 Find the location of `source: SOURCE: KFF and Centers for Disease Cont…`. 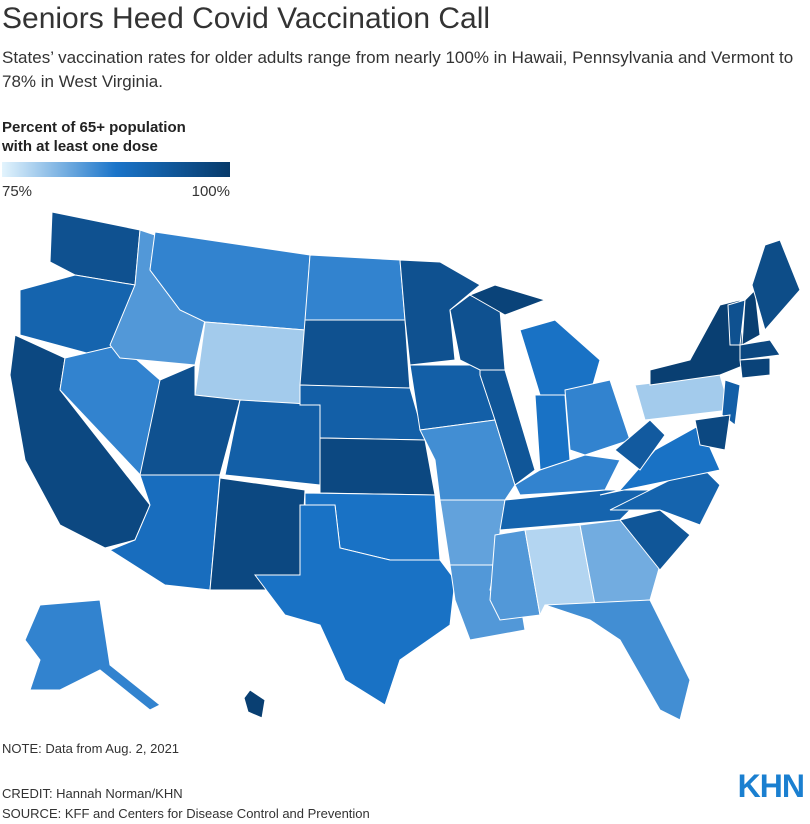

source: SOURCE: KFF and Centers for Disease Cont… is located at coordinates (186, 813).